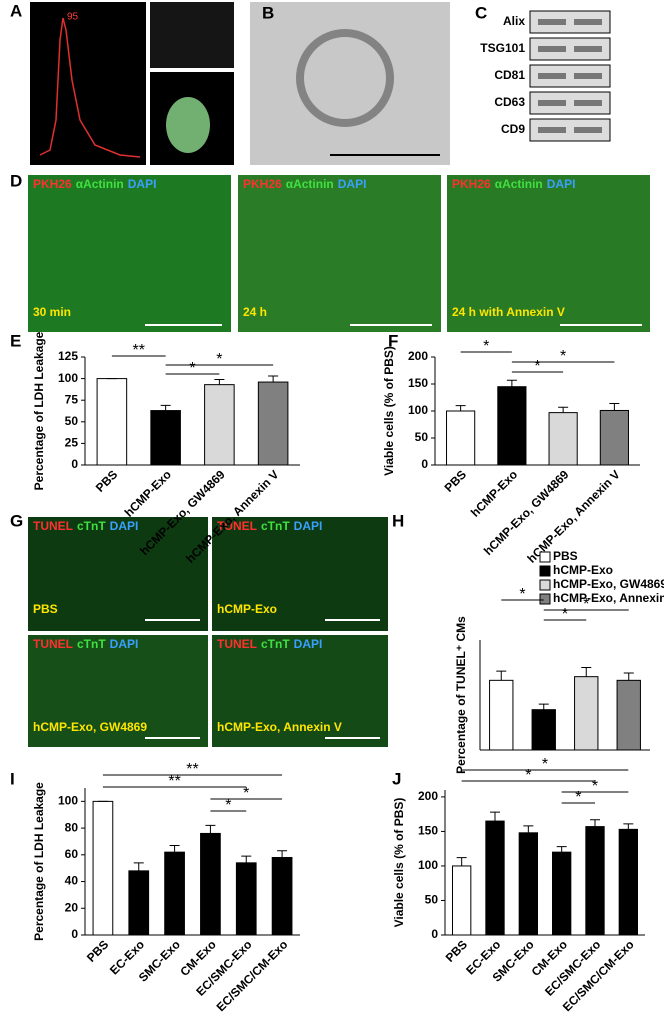 This screenshot has height=1022, width=664. I want to click on image-caption: 24 h, so click(255, 312).